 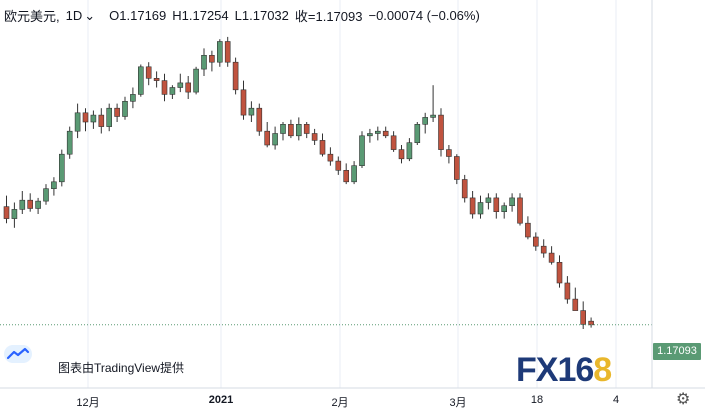 What do you see at coordinates (18, 354) in the screenshot?
I see `tradingview-logo-icon` at bounding box center [18, 354].